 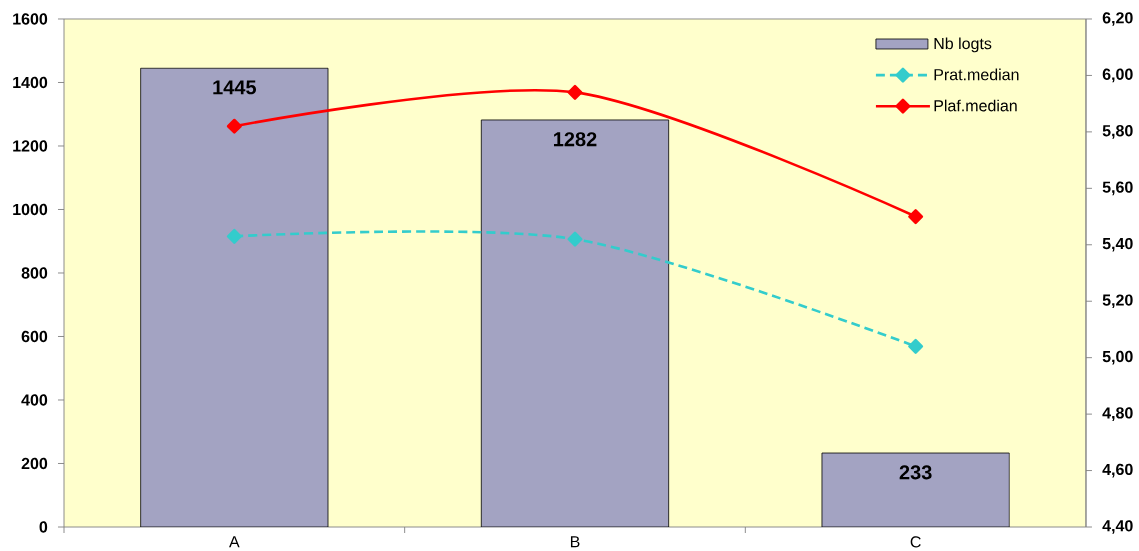 I want to click on y2-tick-label: 4,40, so click(x=1117, y=527).